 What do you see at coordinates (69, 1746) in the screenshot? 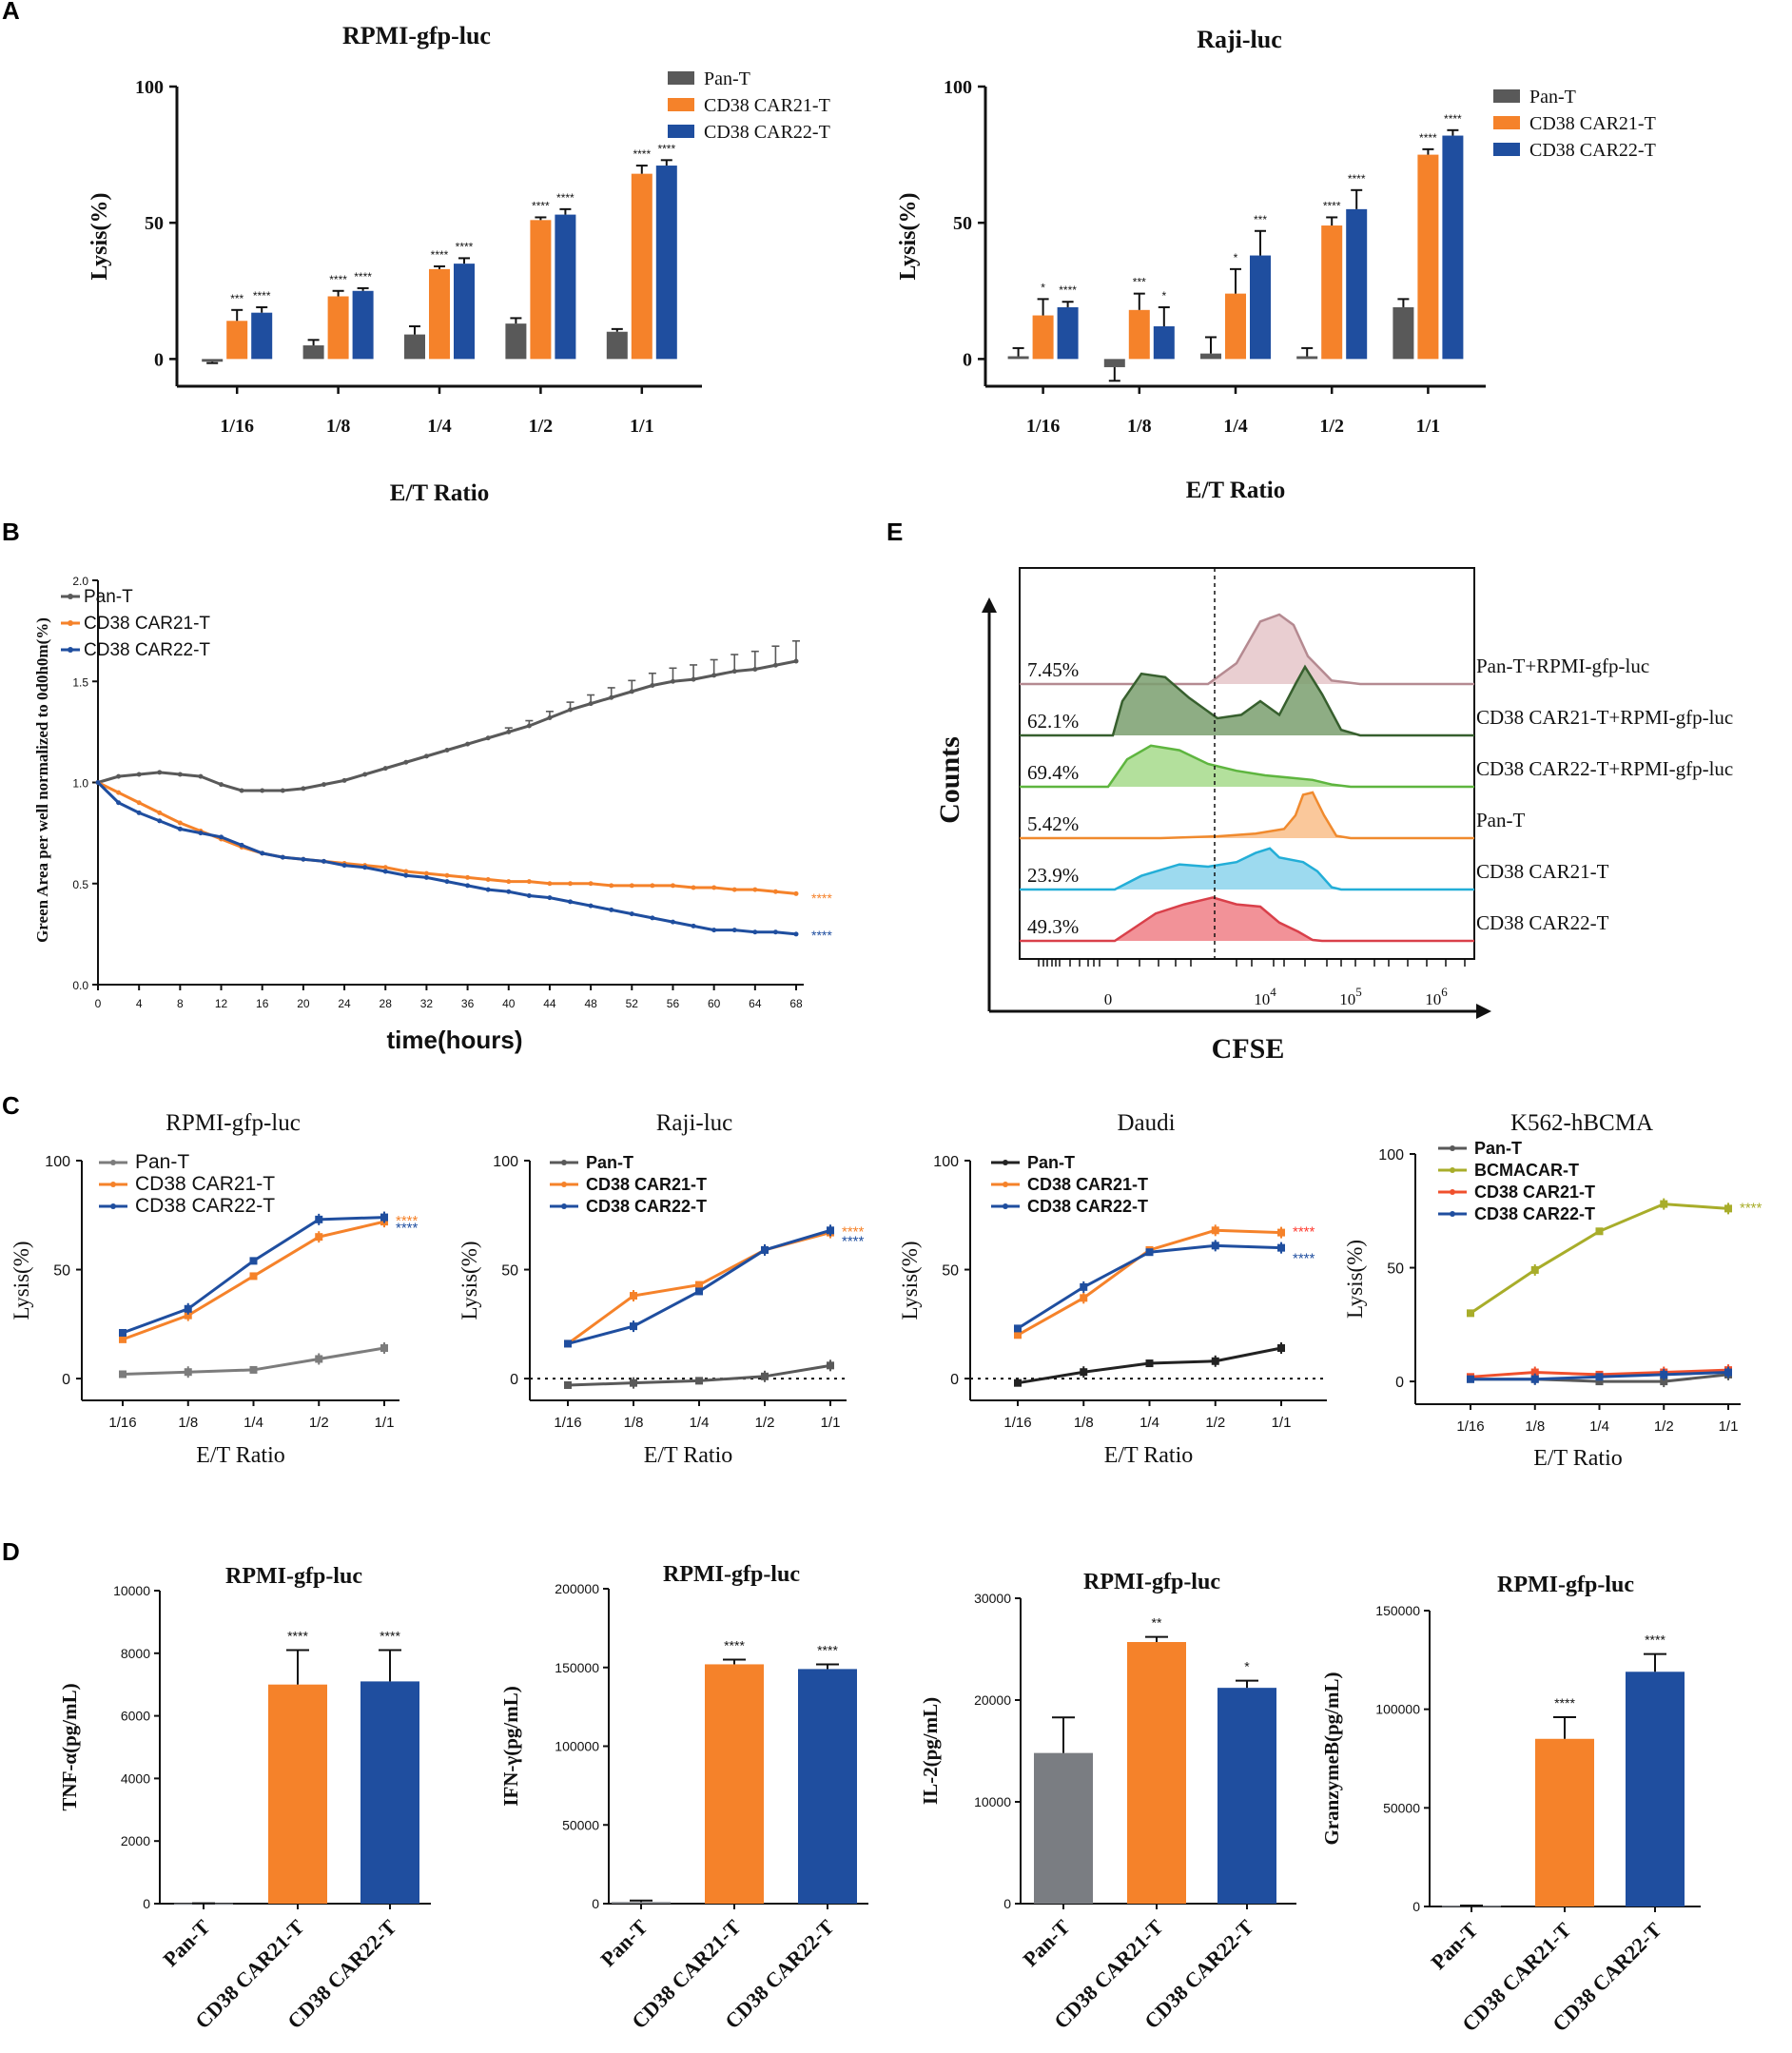
I see `y-axis-label: TNF-α(pg/mL)` at bounding box center [69, 1746].